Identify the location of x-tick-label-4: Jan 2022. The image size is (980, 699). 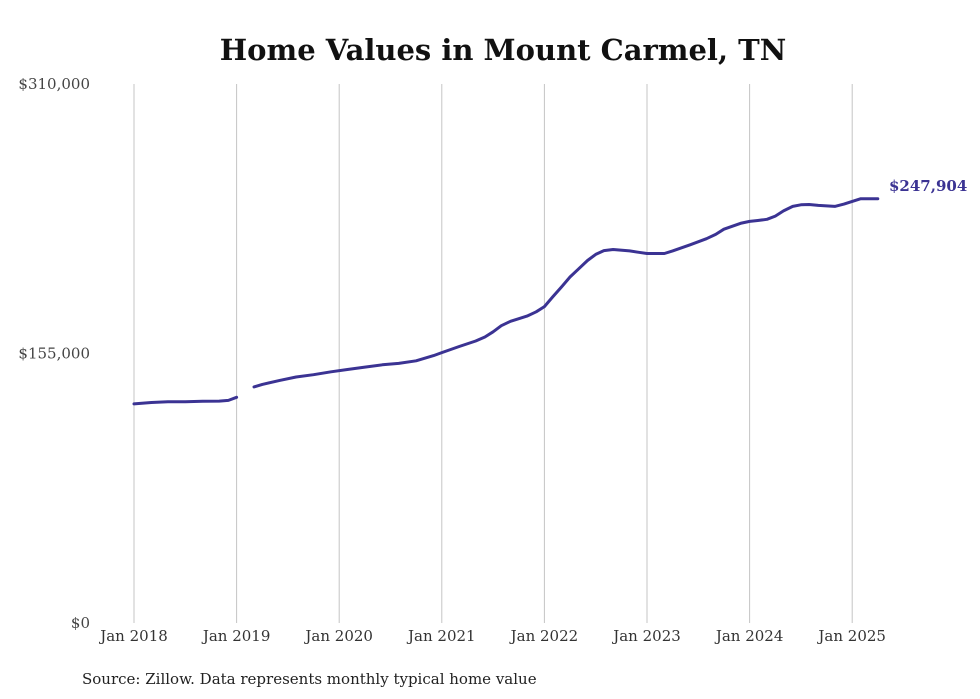
(544, 636).